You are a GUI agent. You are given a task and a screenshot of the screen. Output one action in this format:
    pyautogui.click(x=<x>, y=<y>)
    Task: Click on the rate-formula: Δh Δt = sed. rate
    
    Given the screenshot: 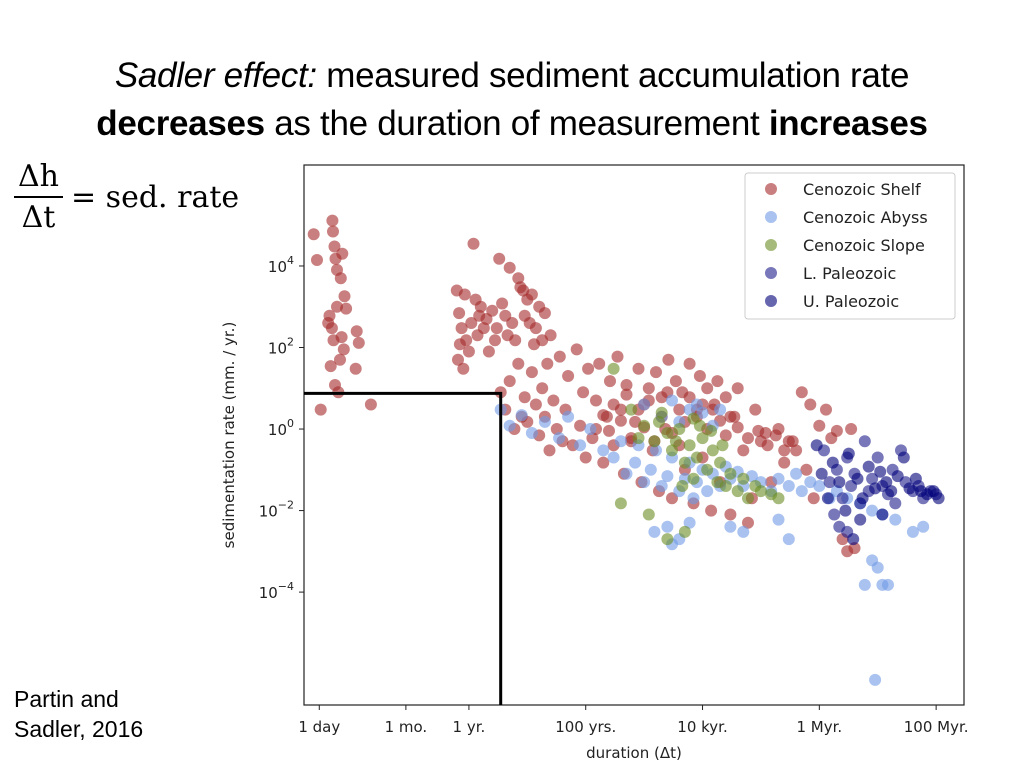 What is the action you would take?
    pyautogui.click(x=126, y=197)
    